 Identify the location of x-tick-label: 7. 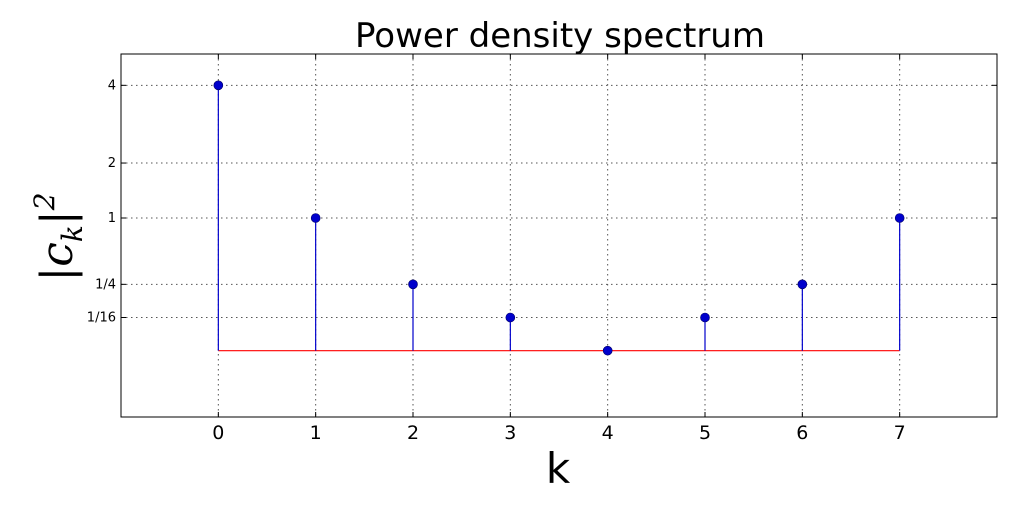
(900, 433).